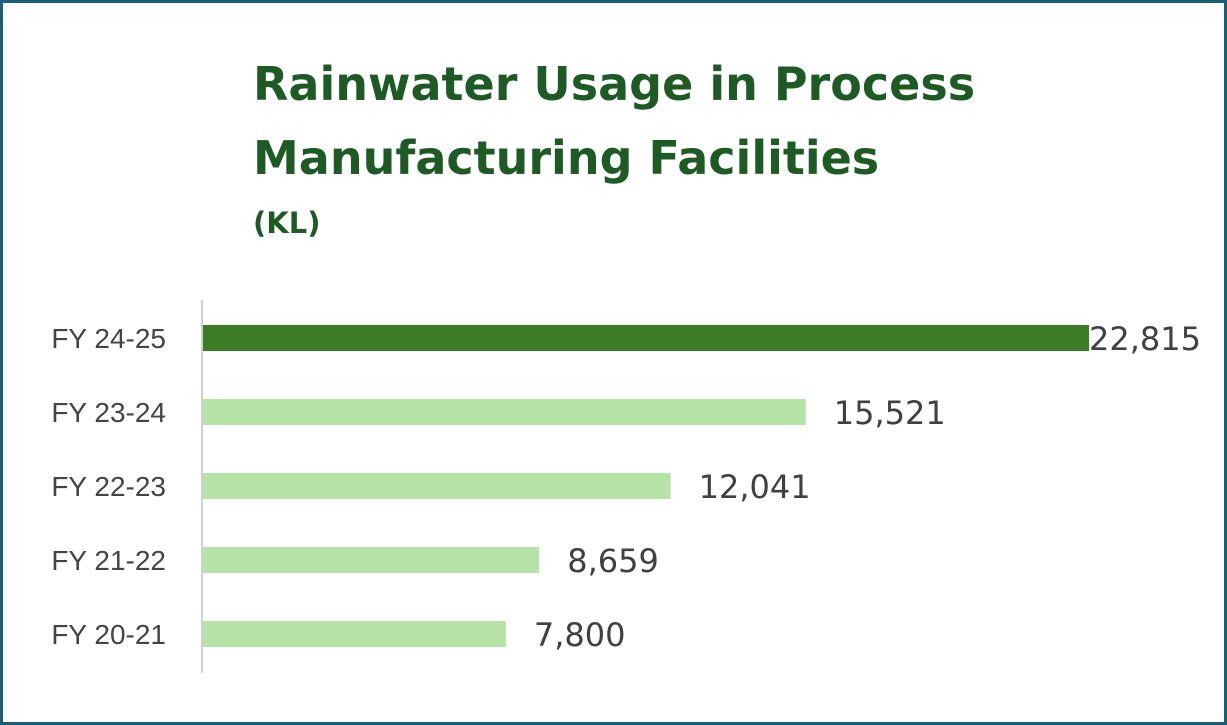 Image resolution: width=1227 pixels, height=725 pixels. I want to click on value-label: 7,800, so click(580, 635).